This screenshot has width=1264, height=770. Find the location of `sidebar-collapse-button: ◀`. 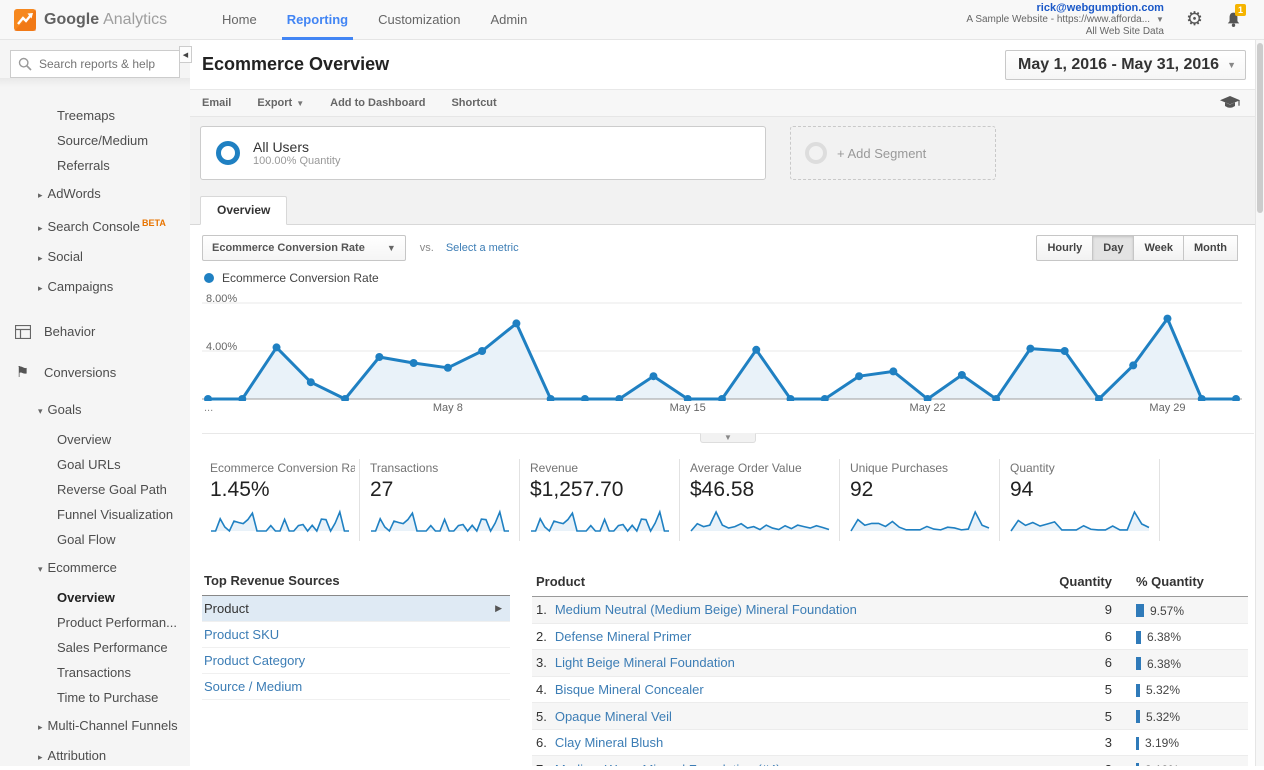

sidebar-collapse-button: ◀ is located at coordinates (185, 54).